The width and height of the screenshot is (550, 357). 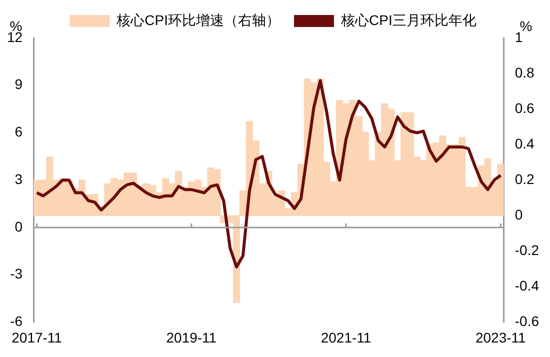 I want to click on y2-tick-label: -0.2, so click(x=527, y=250).